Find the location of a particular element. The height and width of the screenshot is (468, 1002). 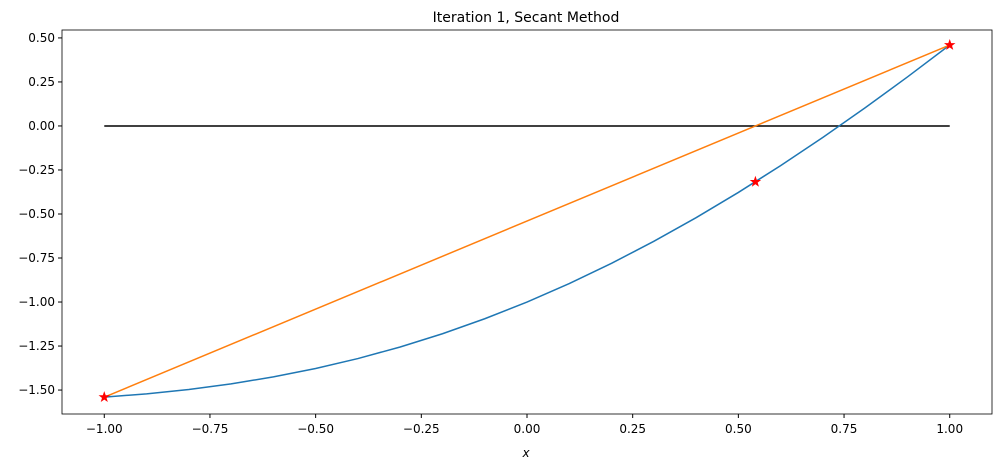

y-tick-label: 0.50 is located at coordinates (41, 38).